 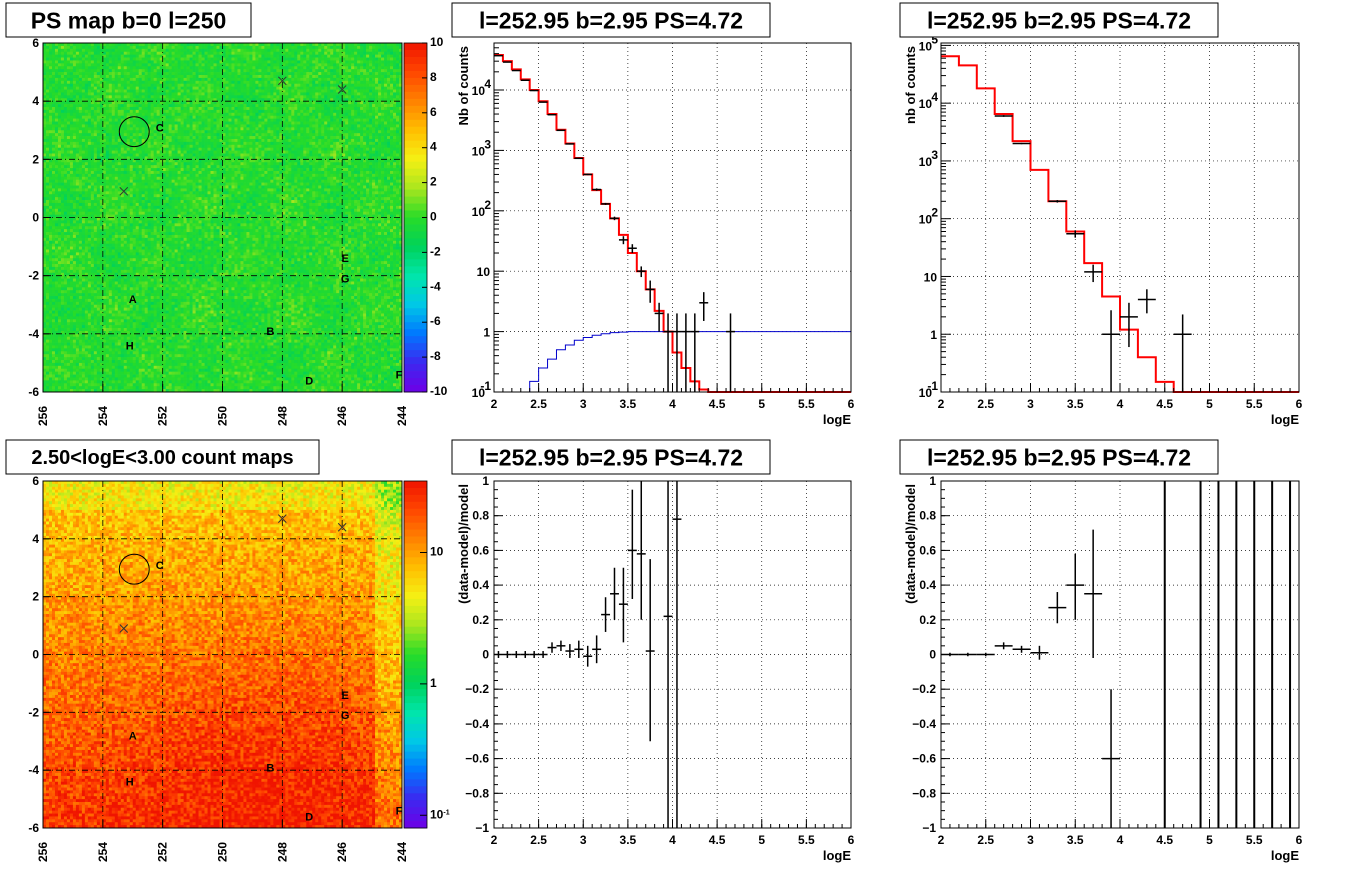 I want to click on x-tick-label: 2.5, so click(x=538, y=404).